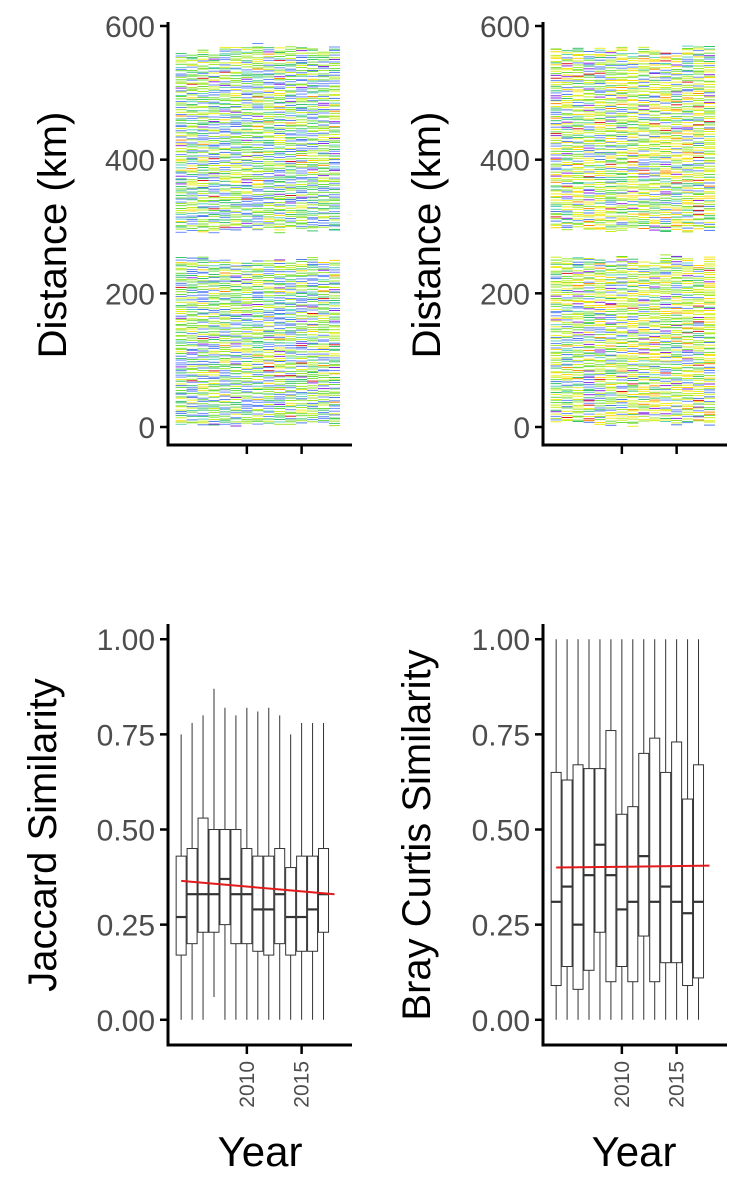 This screenshot has width=750, height=1200. Describe the element at coordinates (126, 831) in the screenshot. I see `y-tick-label: 0.50` at that location.